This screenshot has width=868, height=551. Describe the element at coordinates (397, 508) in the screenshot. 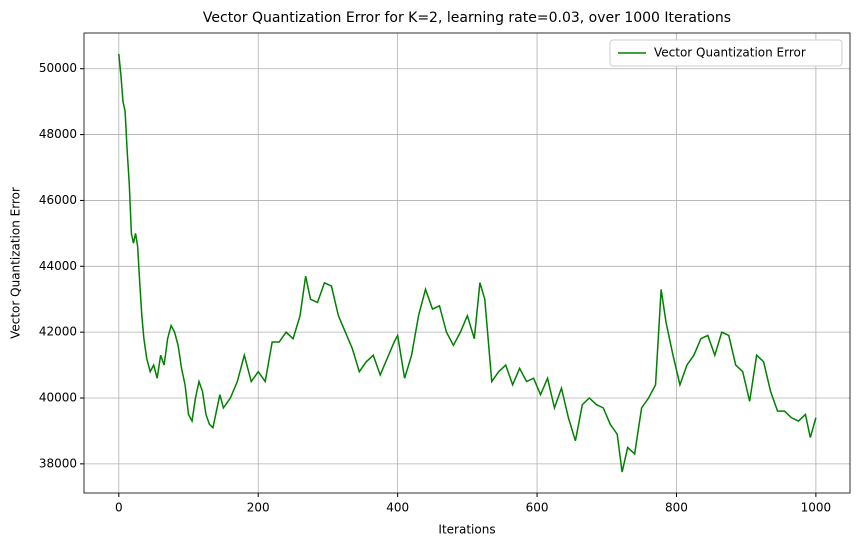

I see `x-tick-label: 400` at that location.